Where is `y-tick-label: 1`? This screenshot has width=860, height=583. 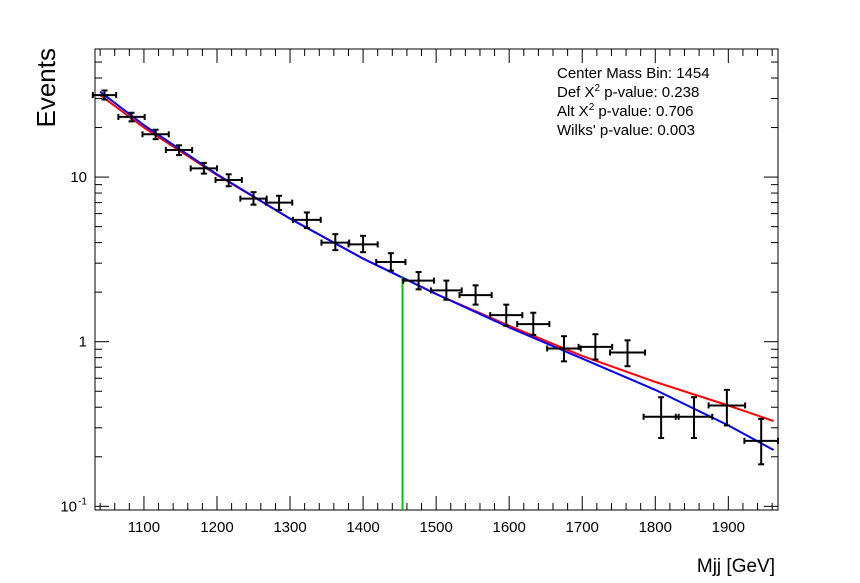
y-tick-label: 1 is located at coordinates (83, 342).